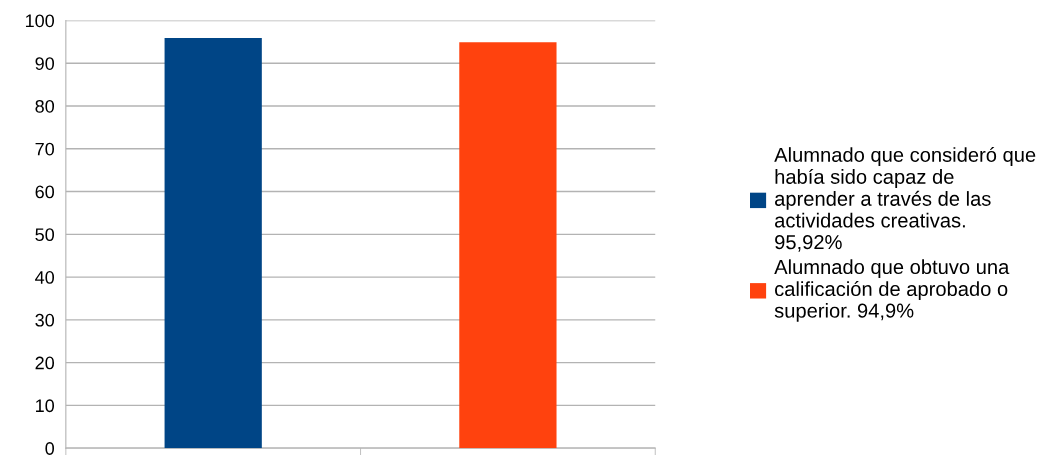 This screenshot has width=1062, height=455. Describe the element at coordinates (45, 106) in the screenshot. I see `y-tick-label: 80` at that location.